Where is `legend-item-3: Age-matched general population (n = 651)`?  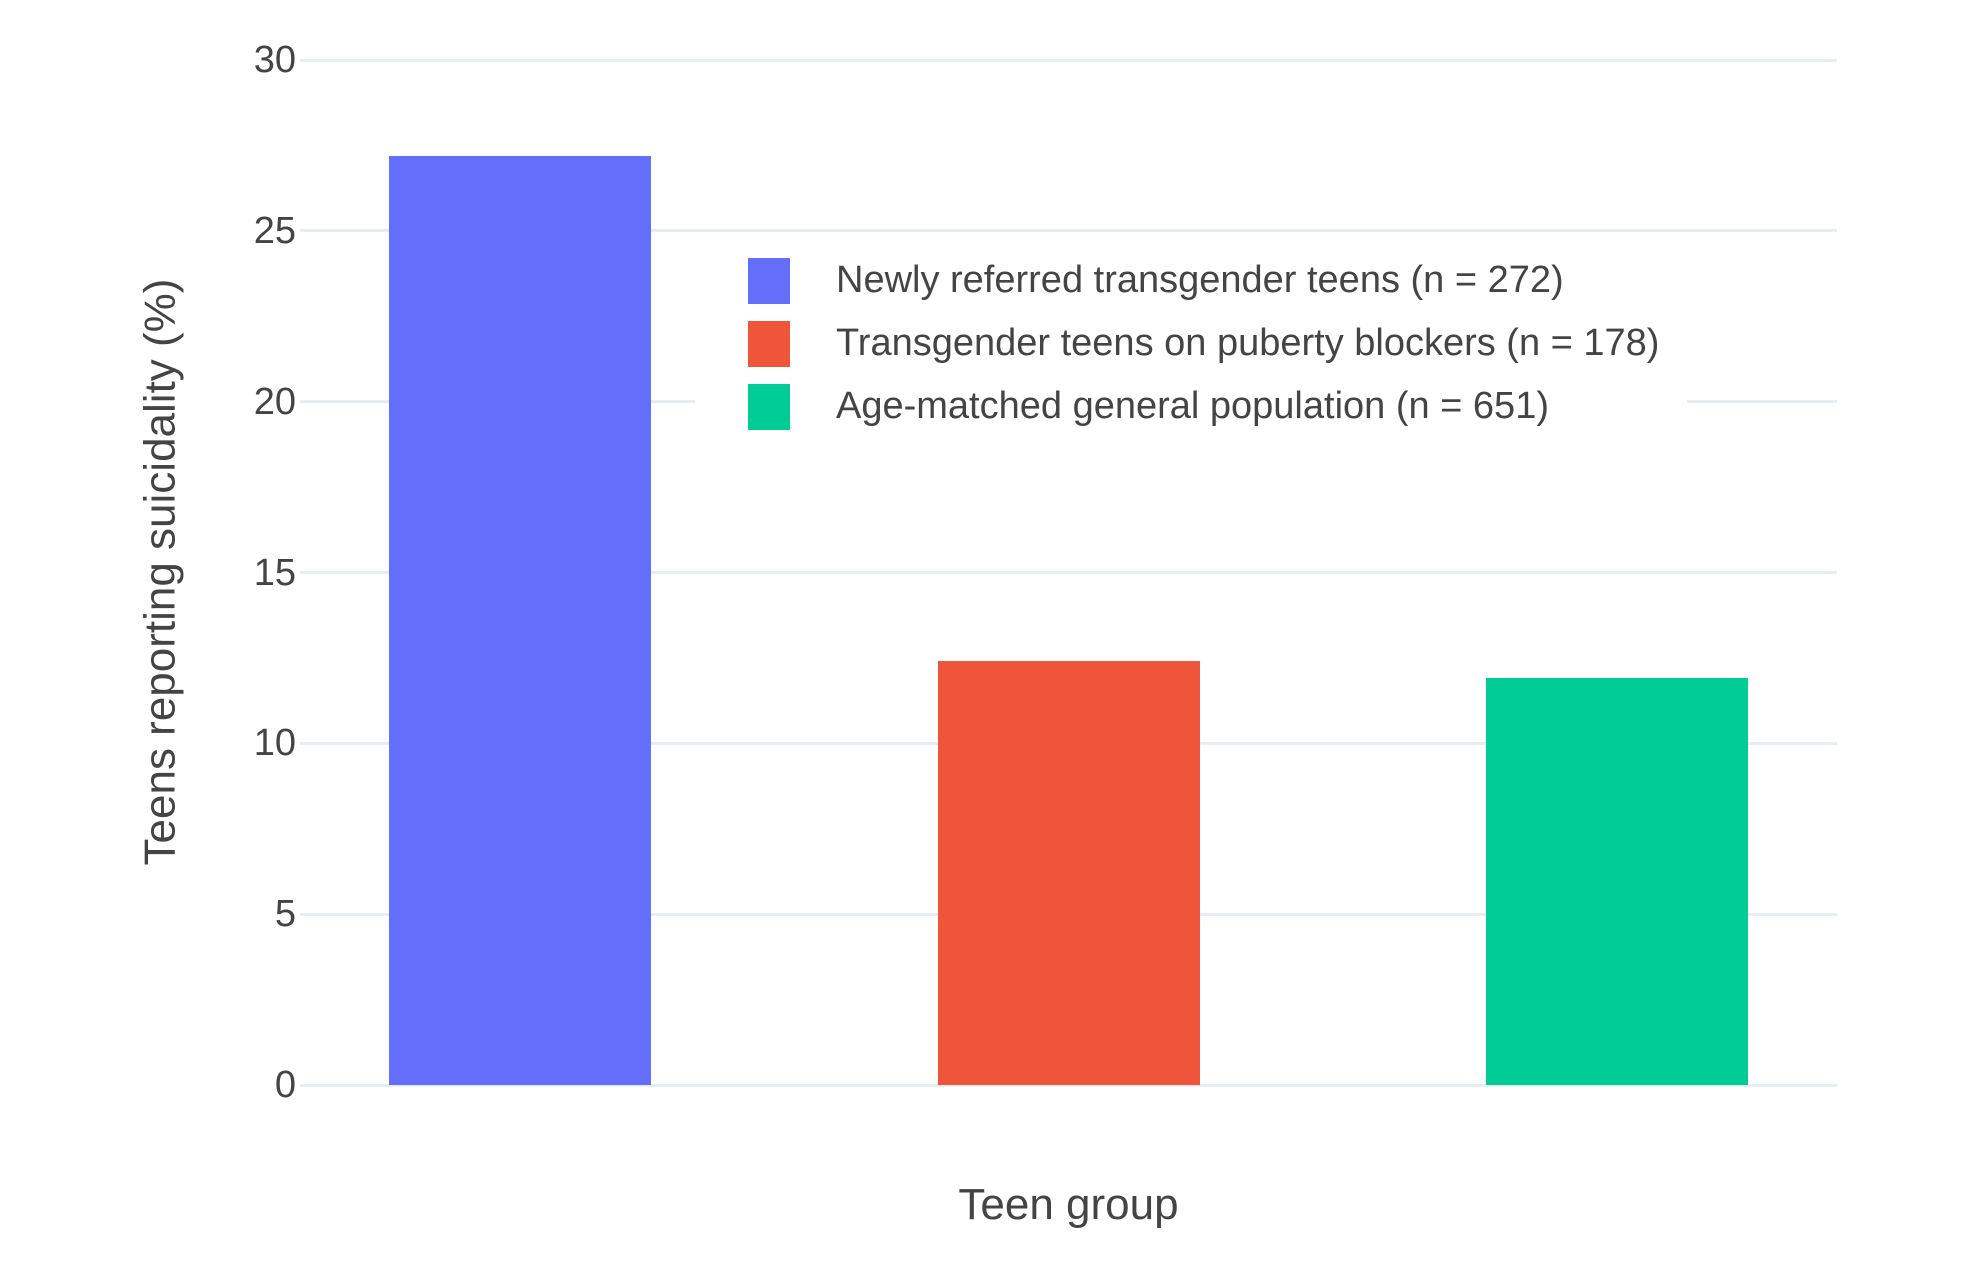
legend-item-3: Age-matched general population (n = 651) is located at coordinates (1203, 406).